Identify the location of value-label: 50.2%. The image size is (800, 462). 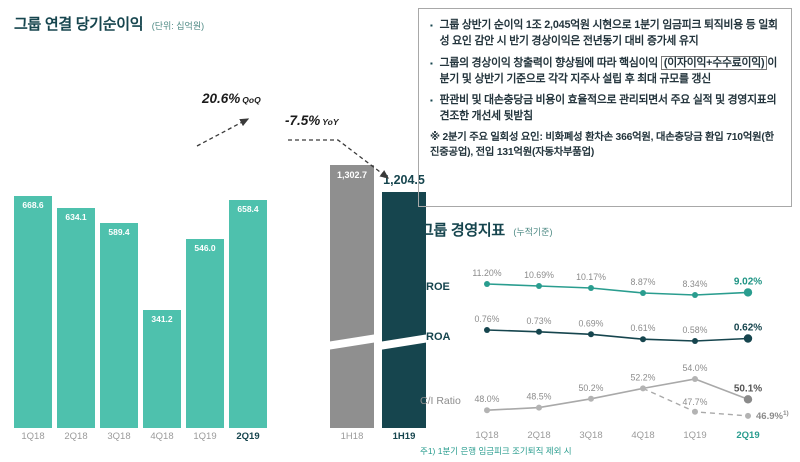
(591, 388).